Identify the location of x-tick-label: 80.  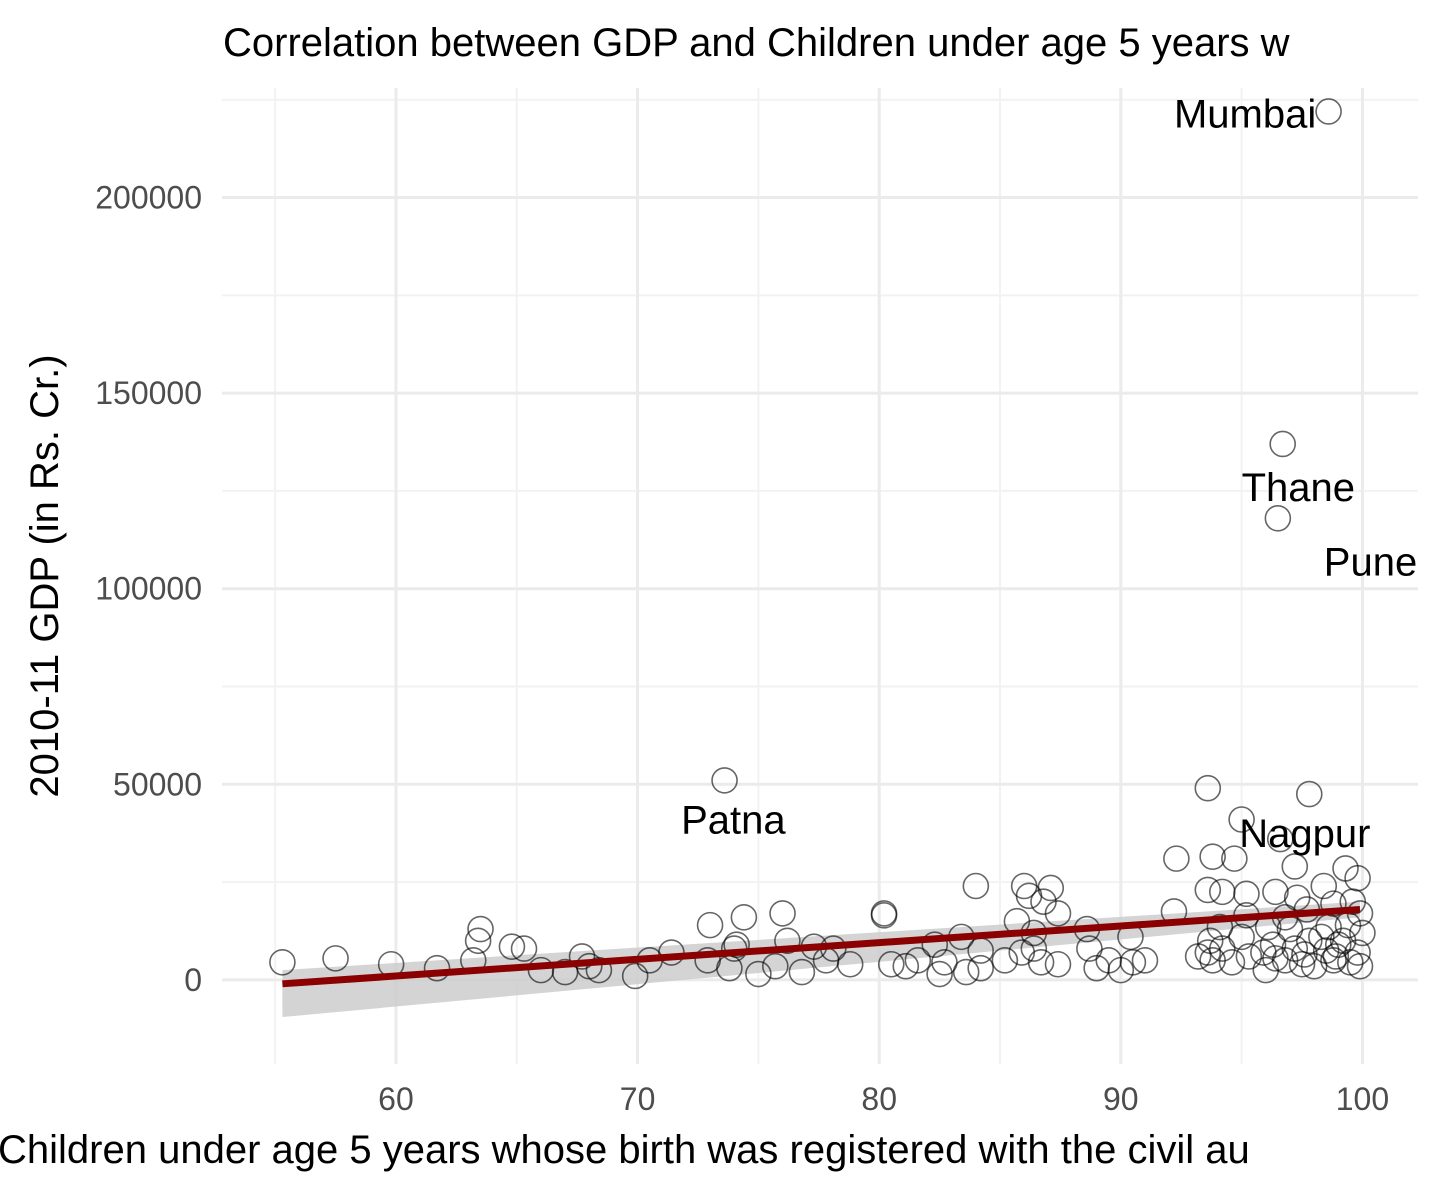
(879, 1099).